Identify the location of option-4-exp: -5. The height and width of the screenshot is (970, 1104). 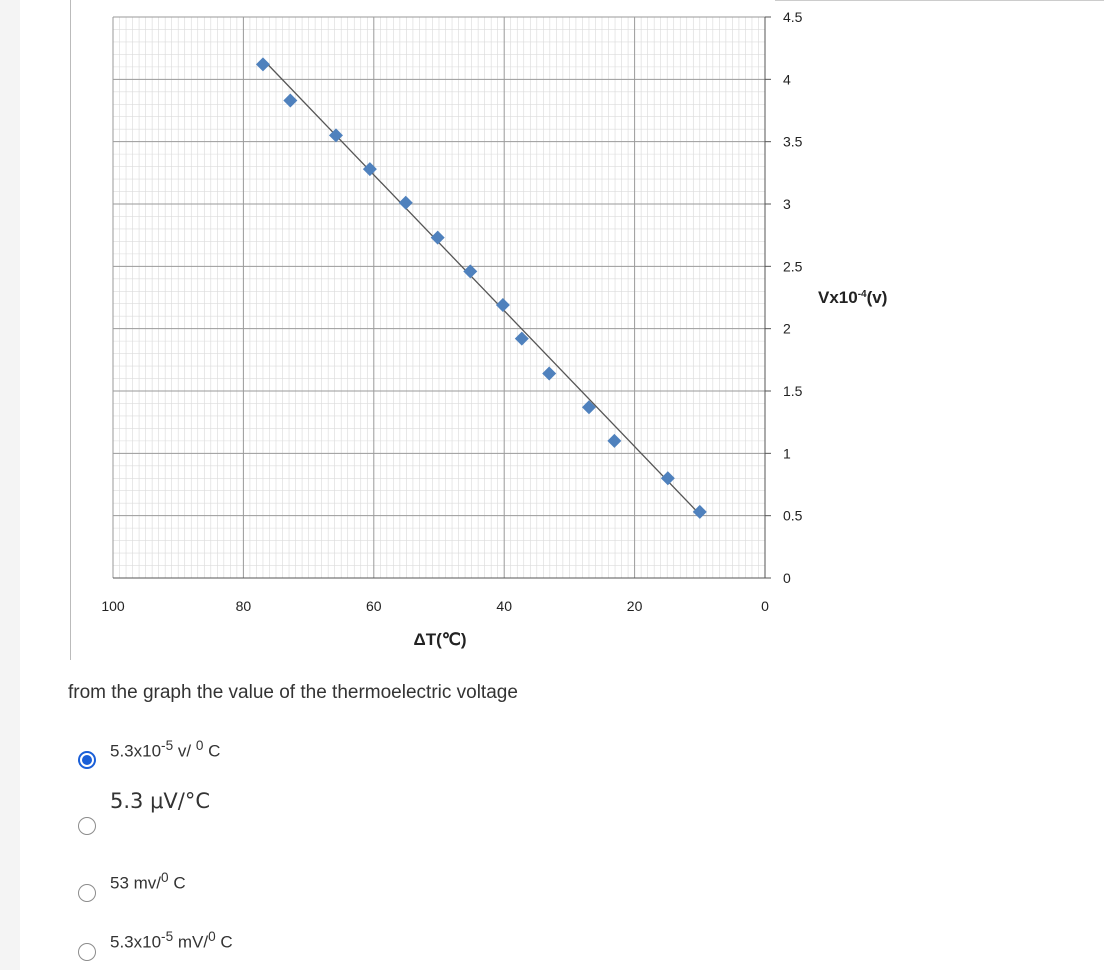
(167, 936).